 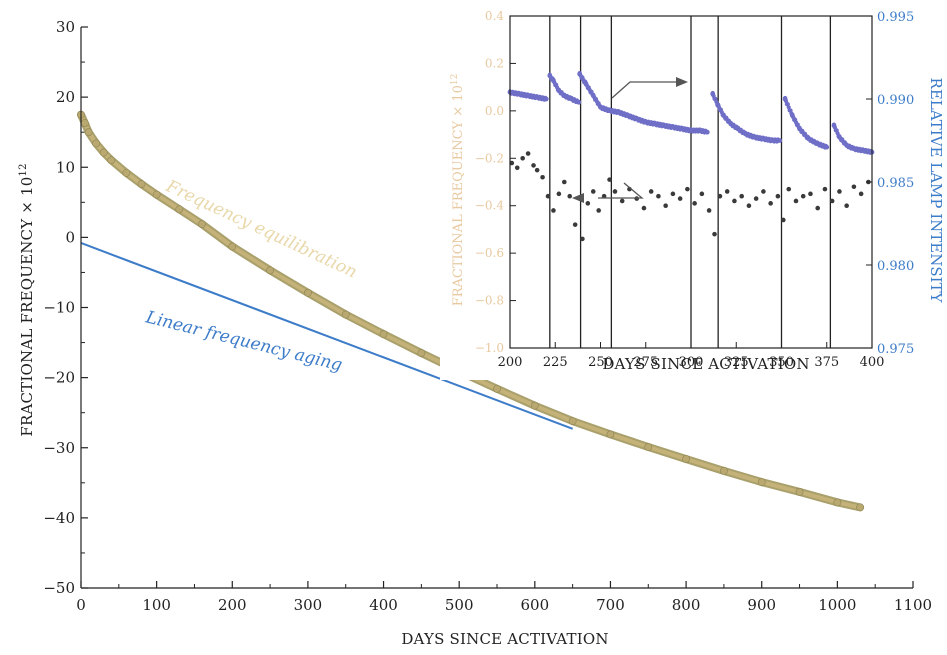 What do you see at coordinates (555, 362) in the screenshot?
I see `inset-x-tick-label: 225` at bounding box center [555, 362].